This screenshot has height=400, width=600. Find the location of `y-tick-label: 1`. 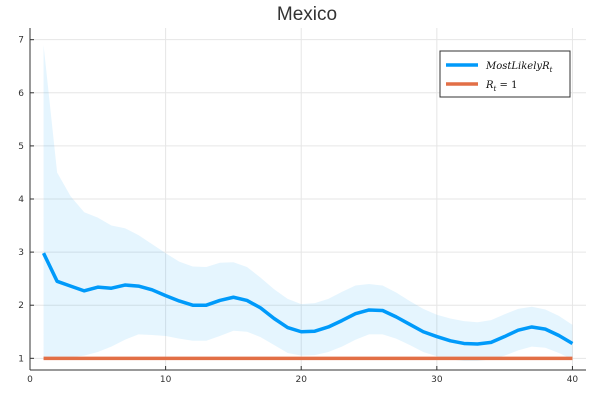

y-tick-label: 1 is located at coordinates (21, 359).